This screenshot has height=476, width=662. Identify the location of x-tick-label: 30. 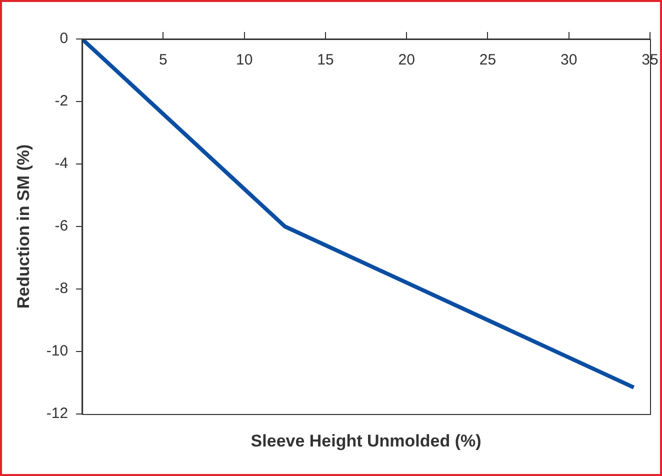
(569, 60).